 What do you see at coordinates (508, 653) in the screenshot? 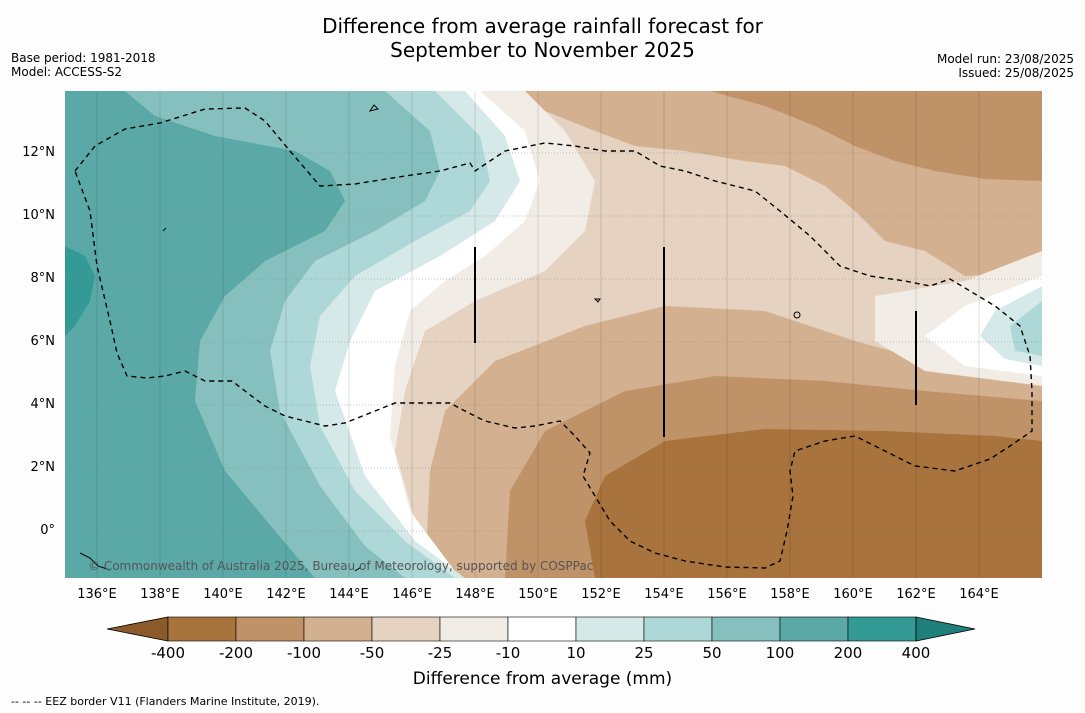
I see `colorbar-tick-label: -10` at bounding box center [508, 653].